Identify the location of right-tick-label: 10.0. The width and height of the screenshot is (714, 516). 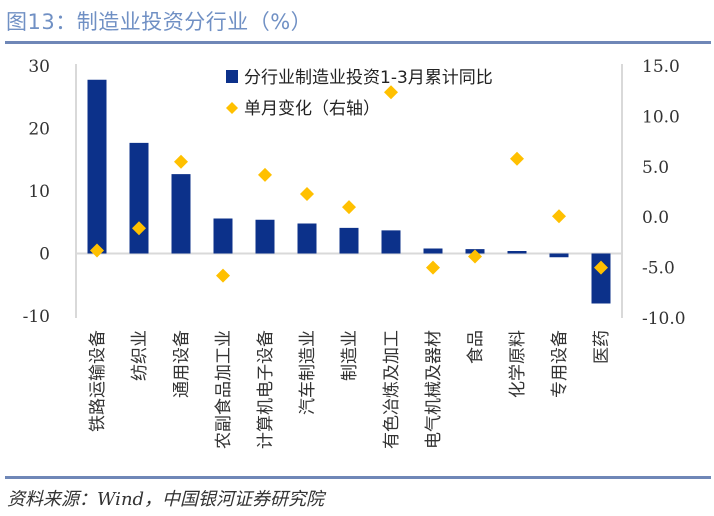
(661, 117).